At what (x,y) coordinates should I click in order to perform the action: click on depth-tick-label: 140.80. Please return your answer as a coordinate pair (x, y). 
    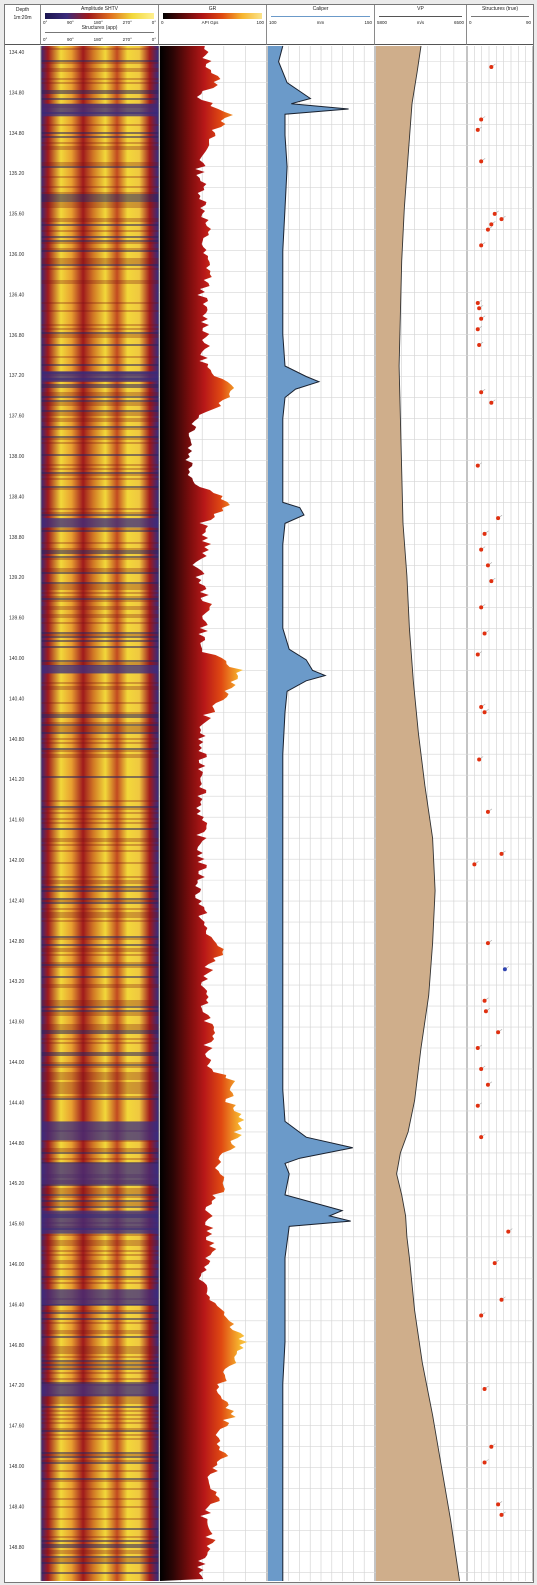
    Looking at the image, I should click on (17, 740).